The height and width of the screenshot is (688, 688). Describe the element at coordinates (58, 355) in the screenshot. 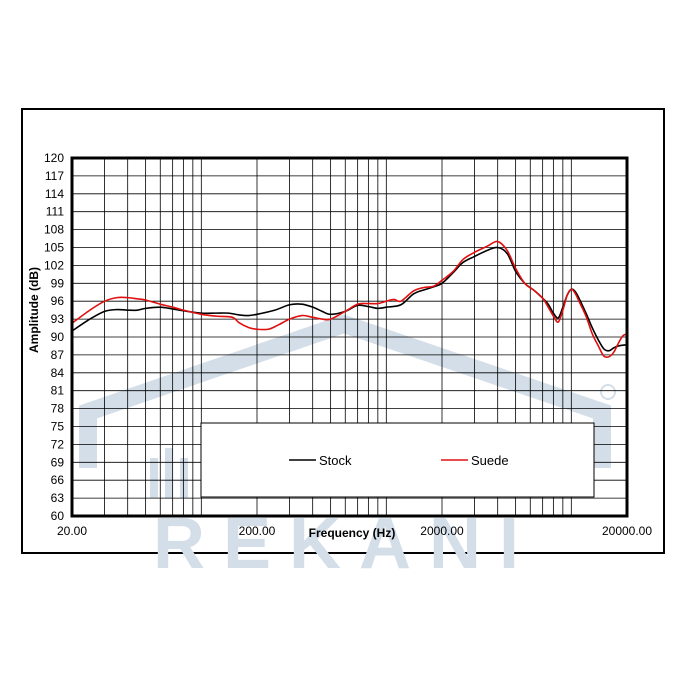

I see `y-tick-label: 87` at that location.